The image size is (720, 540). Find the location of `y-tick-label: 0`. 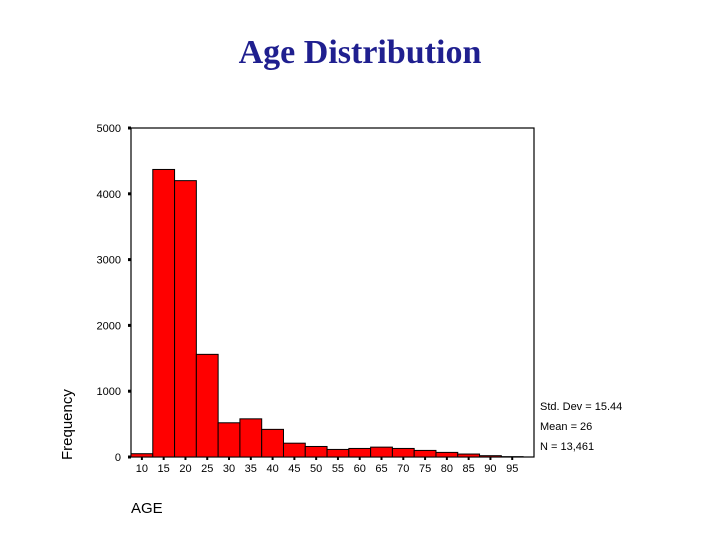

y-tick-label: 0 is located at coordinates (118, 458).